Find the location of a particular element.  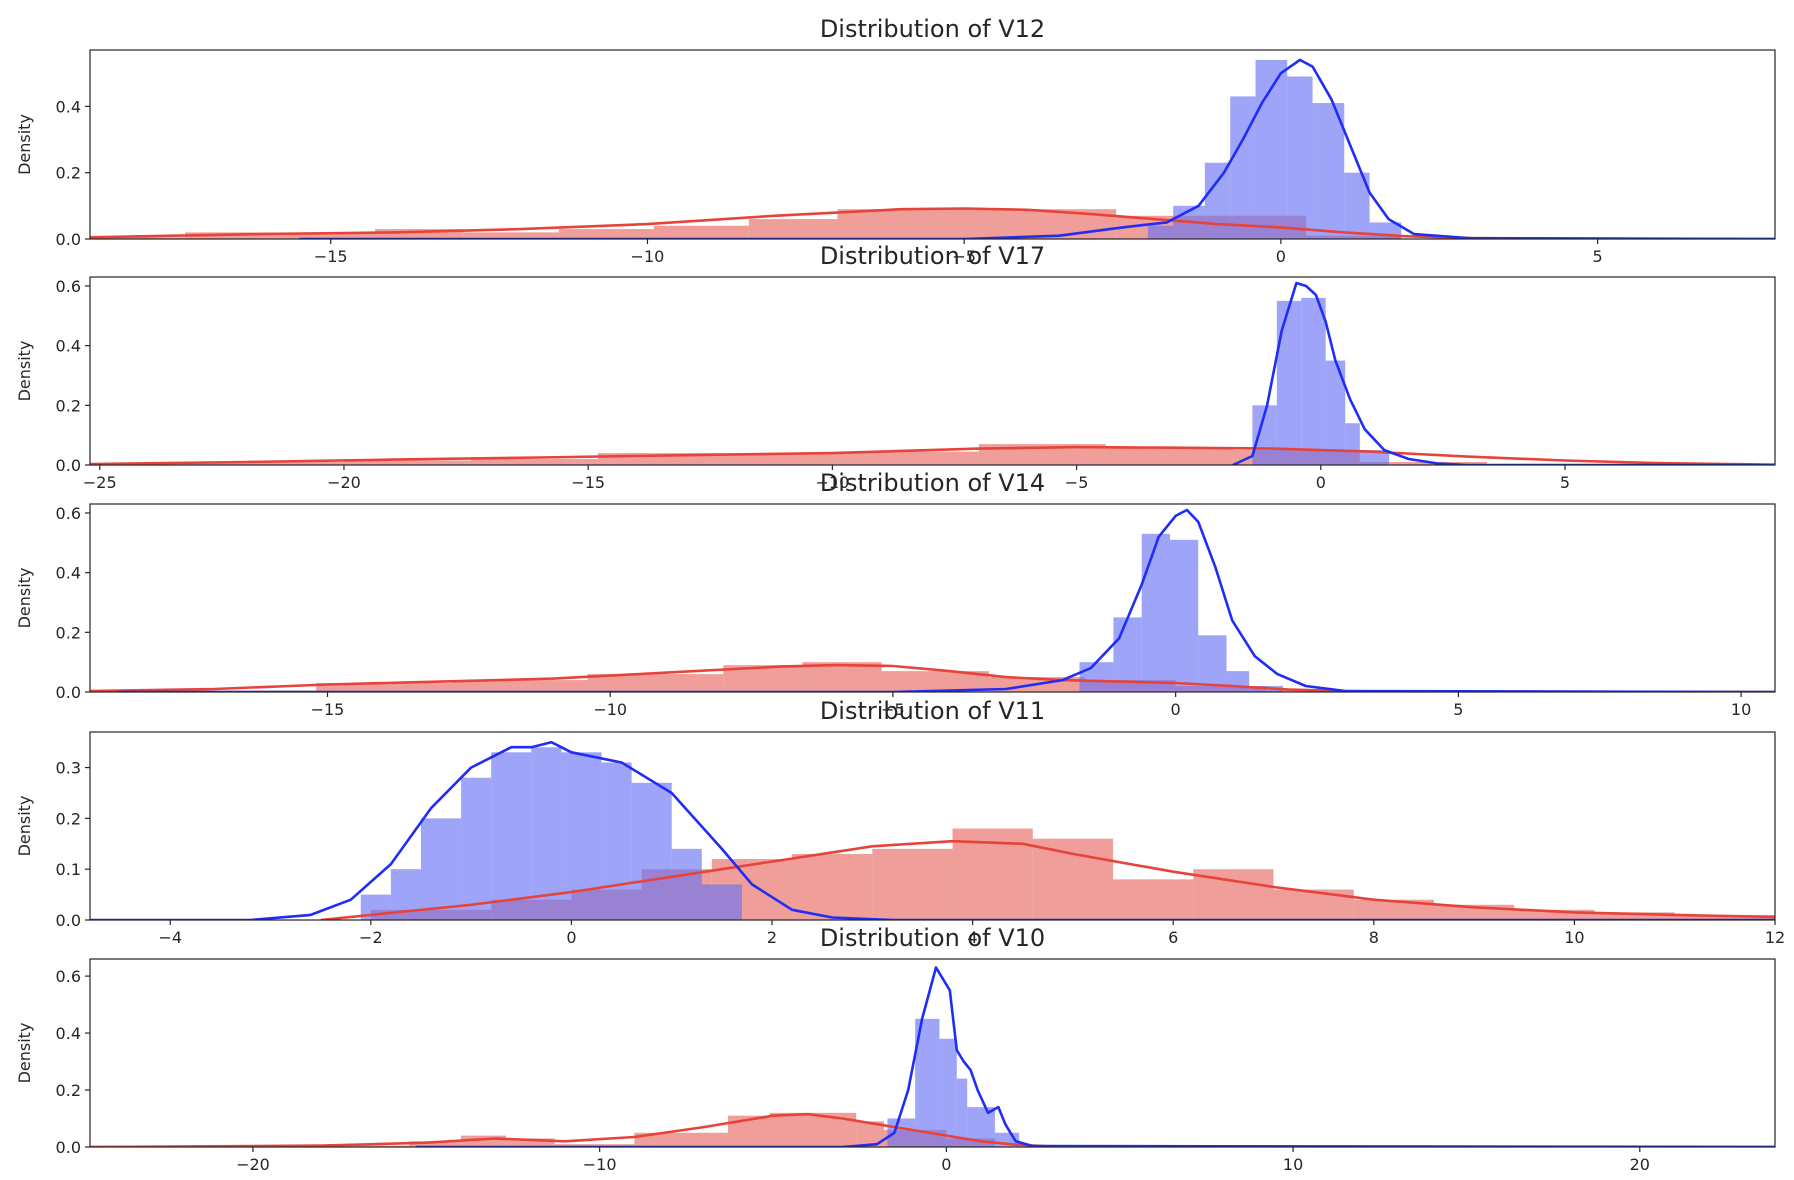

x-tick-label: 5 is located at coordinates (1565, 482).